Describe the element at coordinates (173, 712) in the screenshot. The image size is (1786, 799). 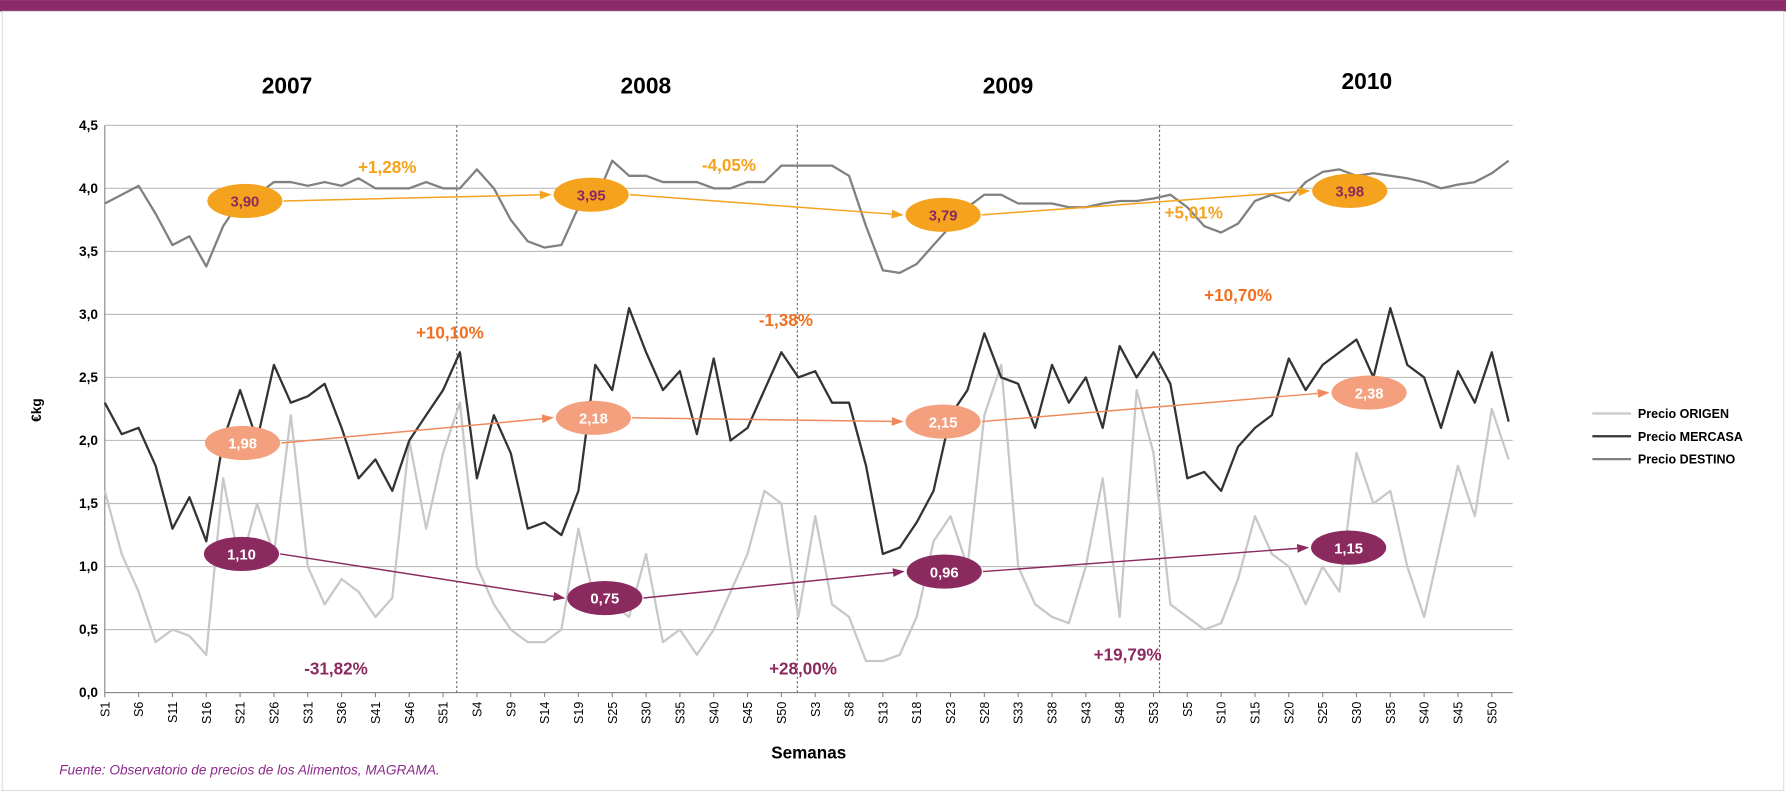
I see `x-tick-label: S11` at that location.